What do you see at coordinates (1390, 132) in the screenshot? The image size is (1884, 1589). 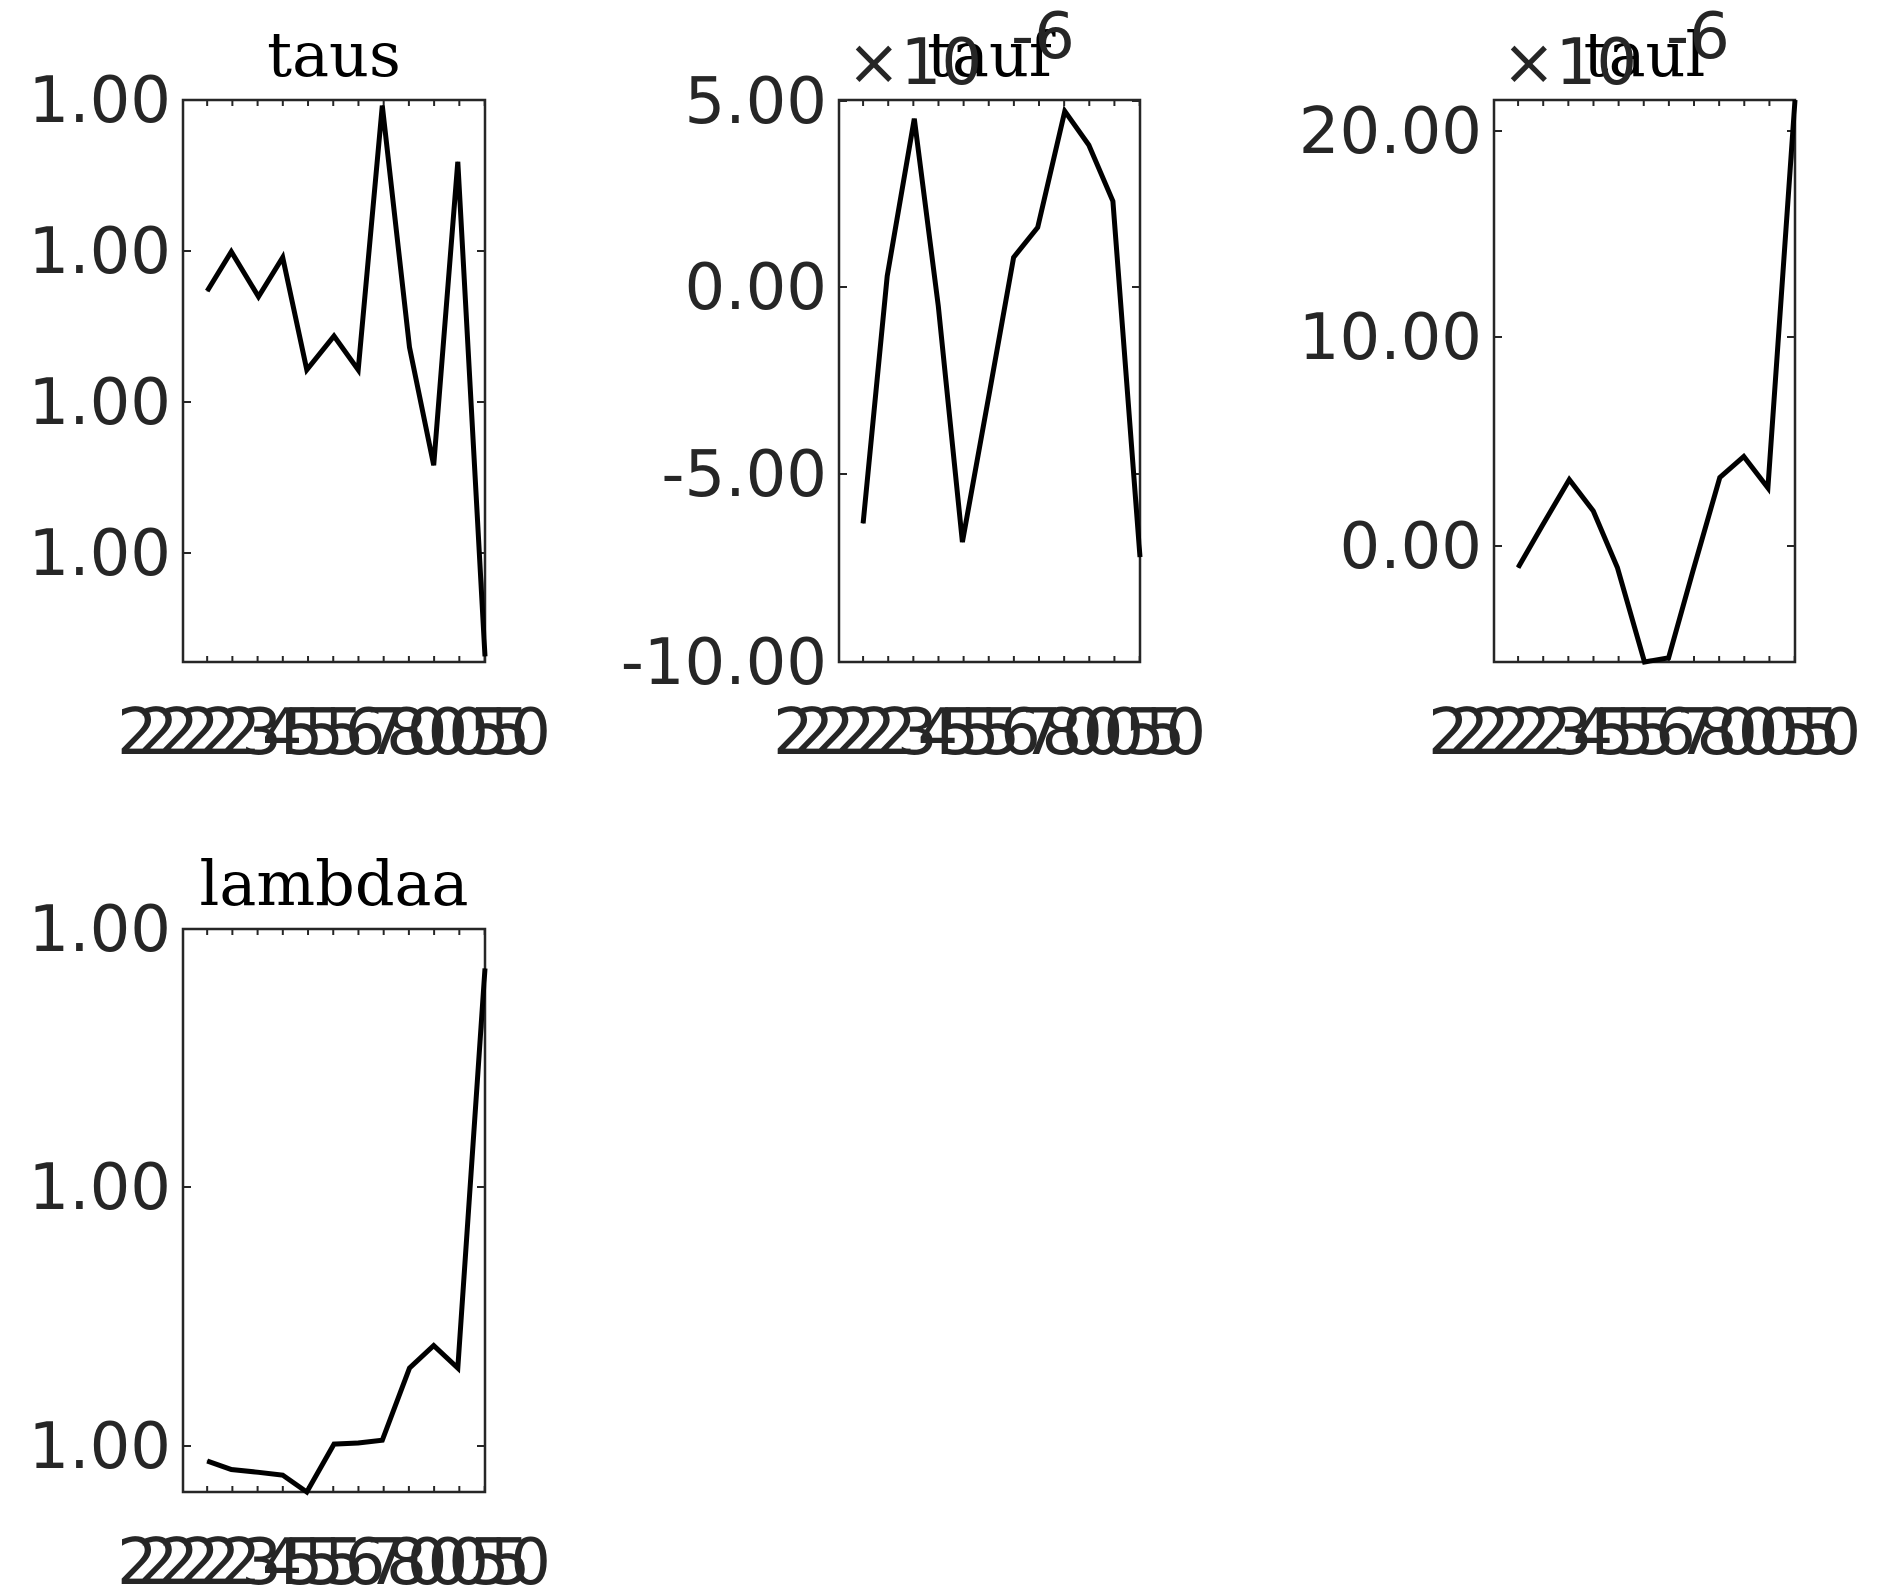 I see `y-tick-label: 20.00` at bounding box center [1390, 132].